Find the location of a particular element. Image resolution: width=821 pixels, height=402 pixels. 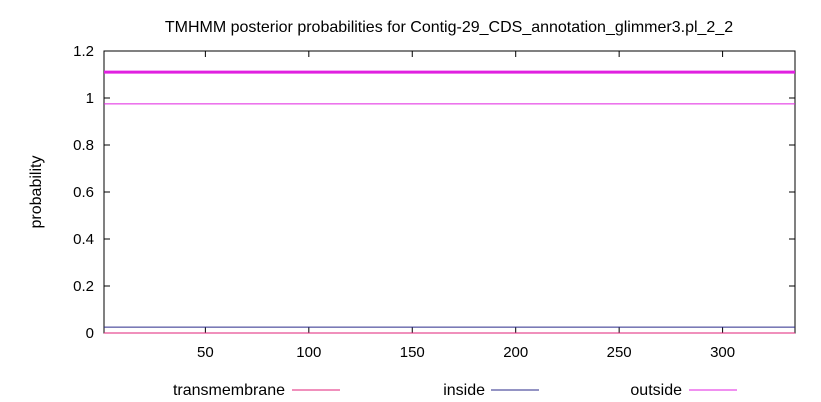

y-tick-label: 1.2 is located at coordinates (83, 51).